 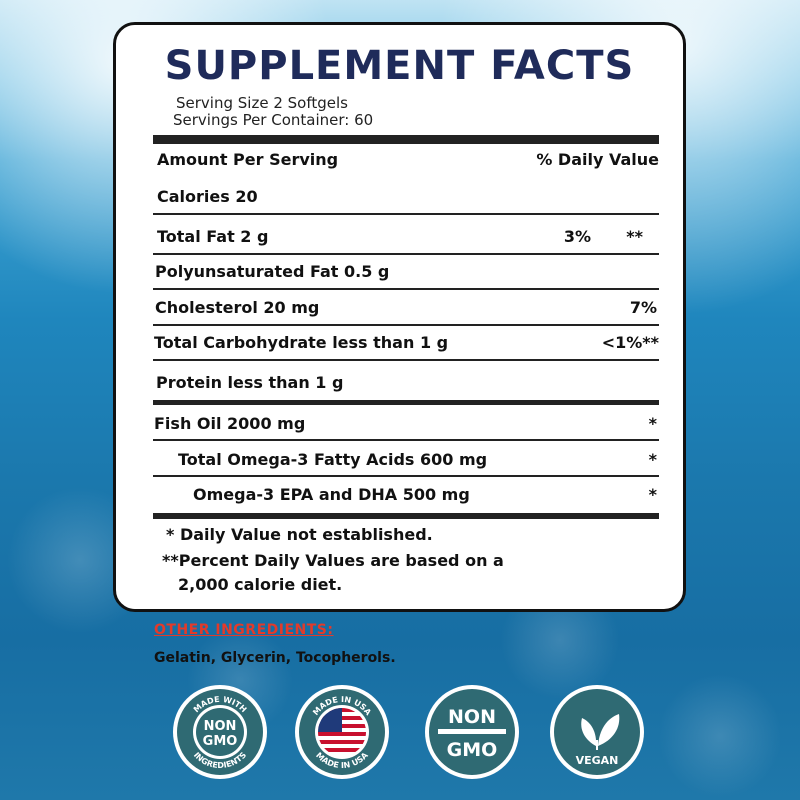 What do you see at coordinates (333, 459) in the screenshot?
I see `ingredient-label: Total Omega-3 Fatty Acids 600 mg` at bounding box center [333, 459].